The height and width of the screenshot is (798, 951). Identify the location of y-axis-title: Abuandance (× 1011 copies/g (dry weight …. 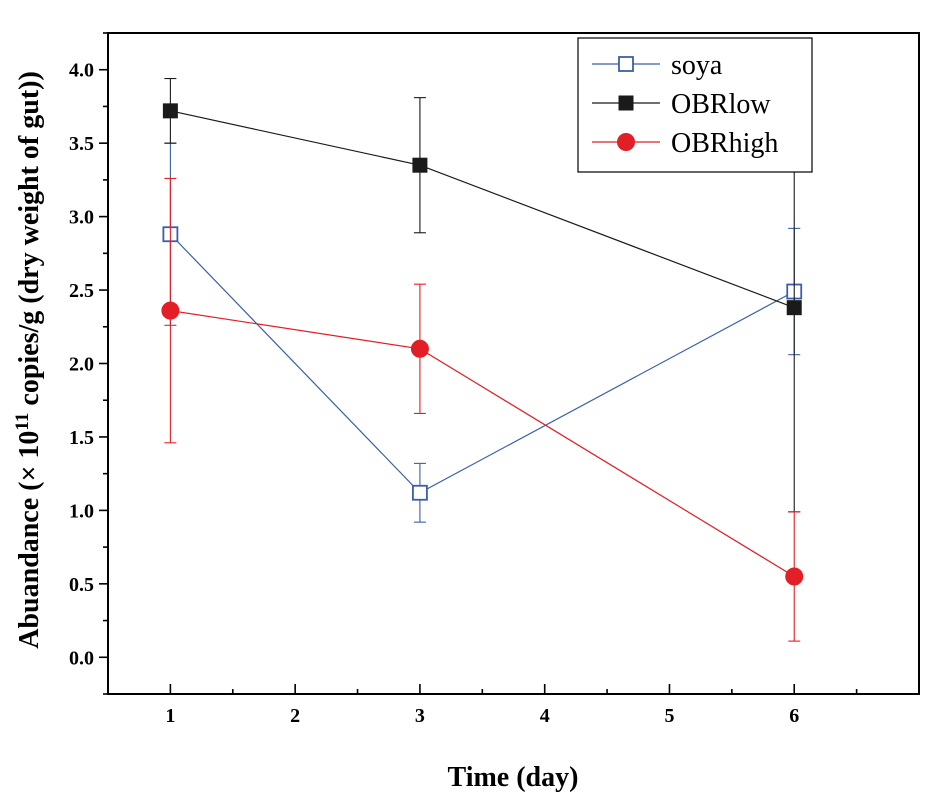
(29, 360).